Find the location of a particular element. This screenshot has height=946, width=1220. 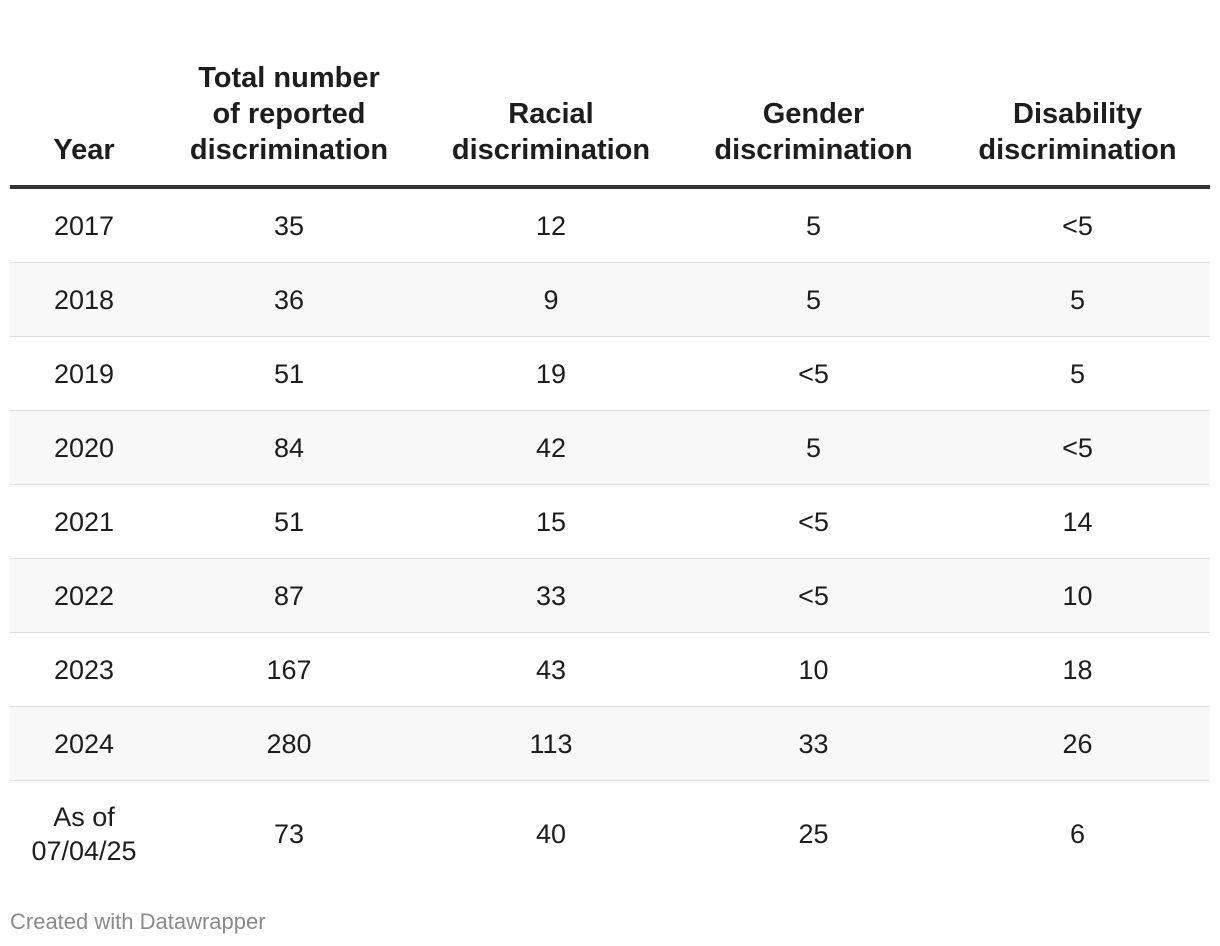

column-header-label: Disability discrimination is located at coordinates (1077, 132).